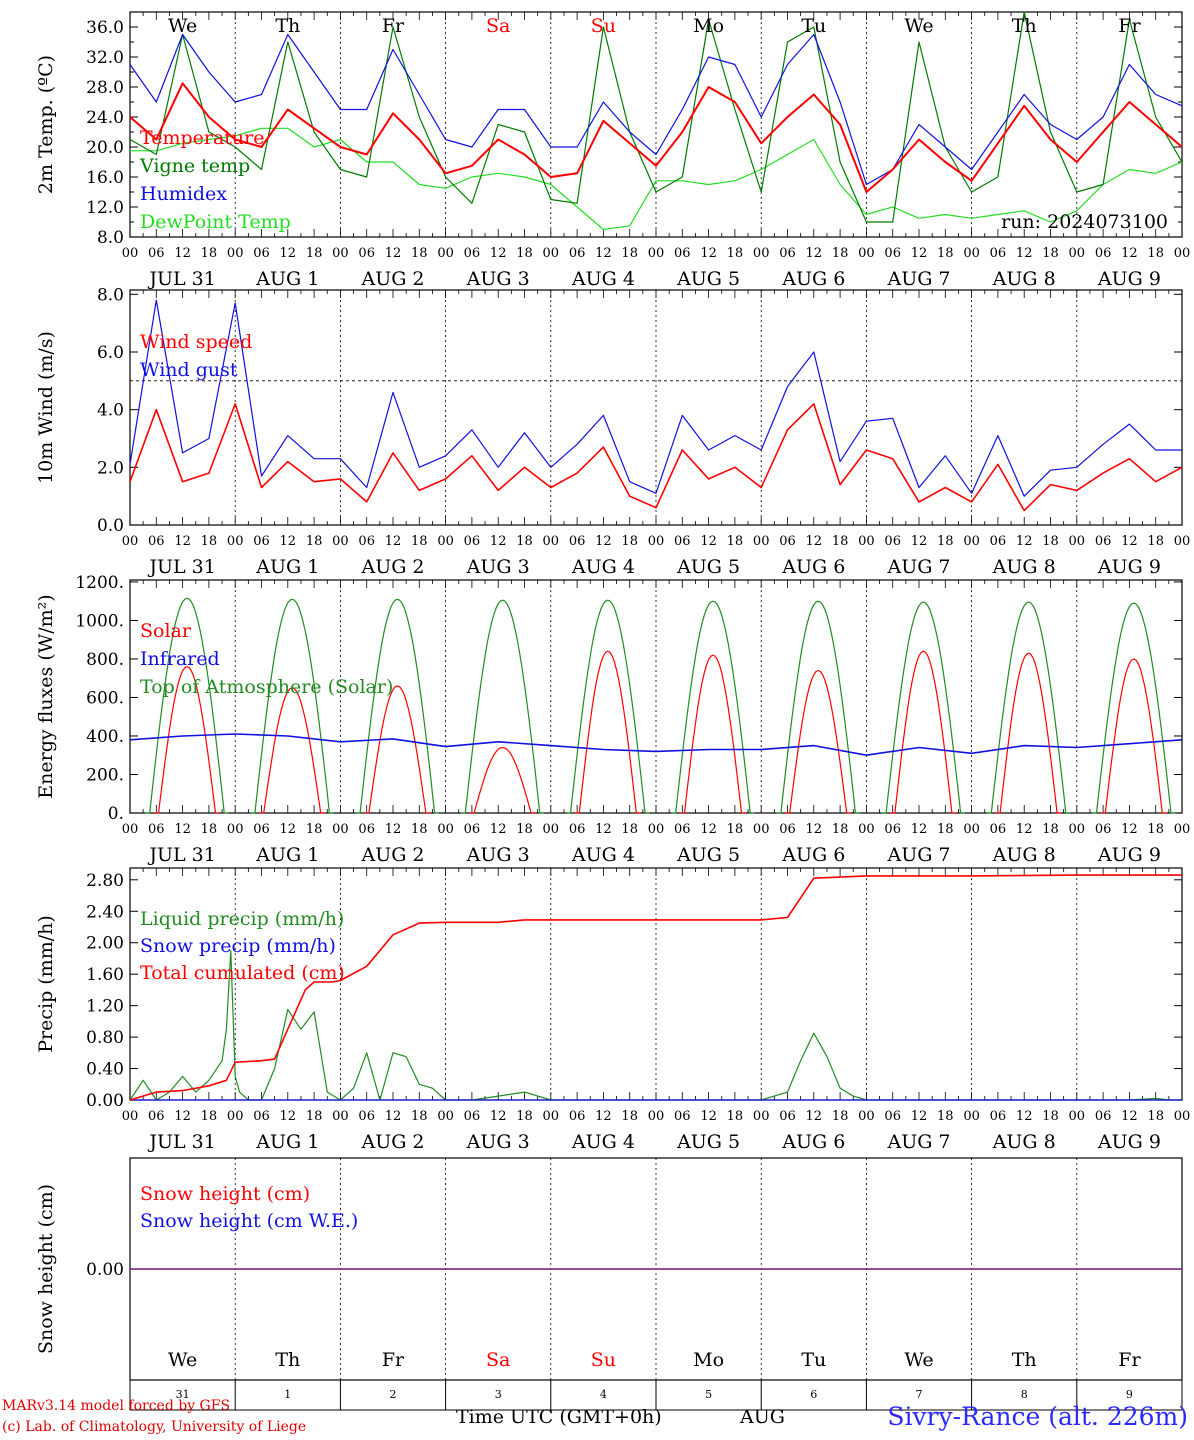  What do you see at coordinates (116, 1406) in the screenshot?
I see `model-credit-text: MARv3.14 model forced by GFS` at bounding box center [116, 1406].